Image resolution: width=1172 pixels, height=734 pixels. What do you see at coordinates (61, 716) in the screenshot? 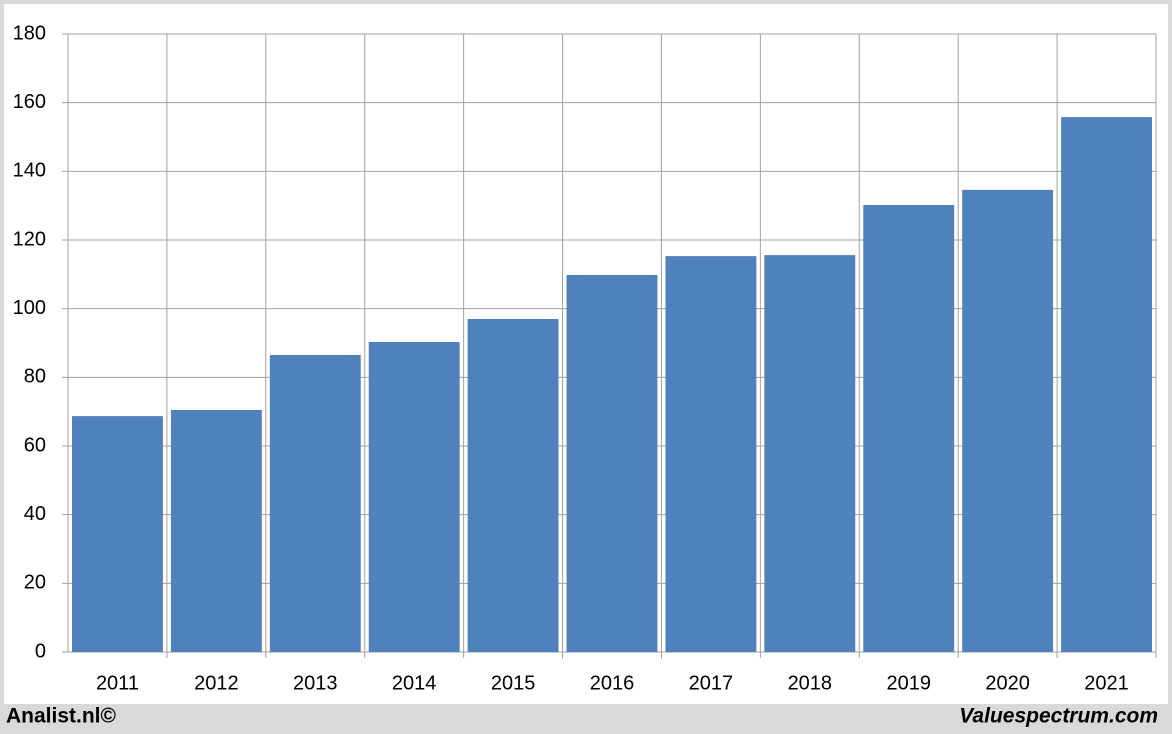
I see `footer-left: Analist.nl©` at bounding box center [61, 716].